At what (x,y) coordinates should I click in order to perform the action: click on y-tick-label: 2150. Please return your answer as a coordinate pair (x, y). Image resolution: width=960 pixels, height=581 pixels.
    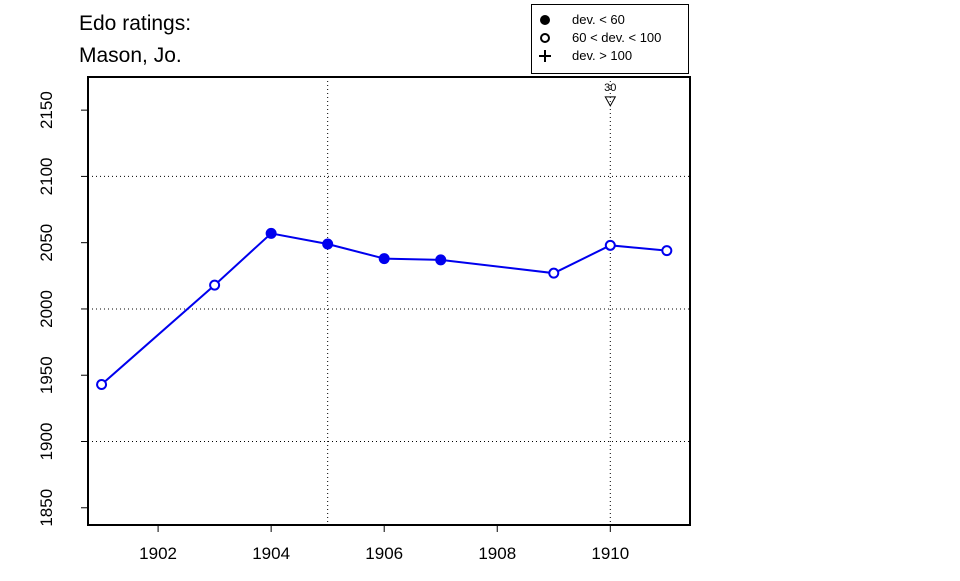
    Looking at the image, I should click on (46, 110).